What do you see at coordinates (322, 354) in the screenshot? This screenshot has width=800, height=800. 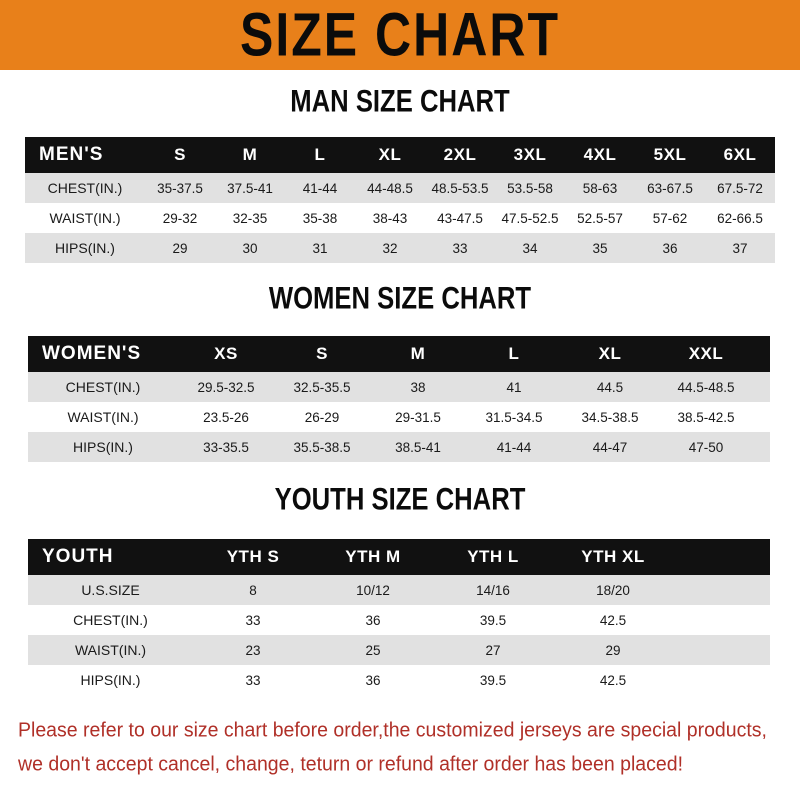 I see `women-size-header: S` at bounding box center [322, 354].